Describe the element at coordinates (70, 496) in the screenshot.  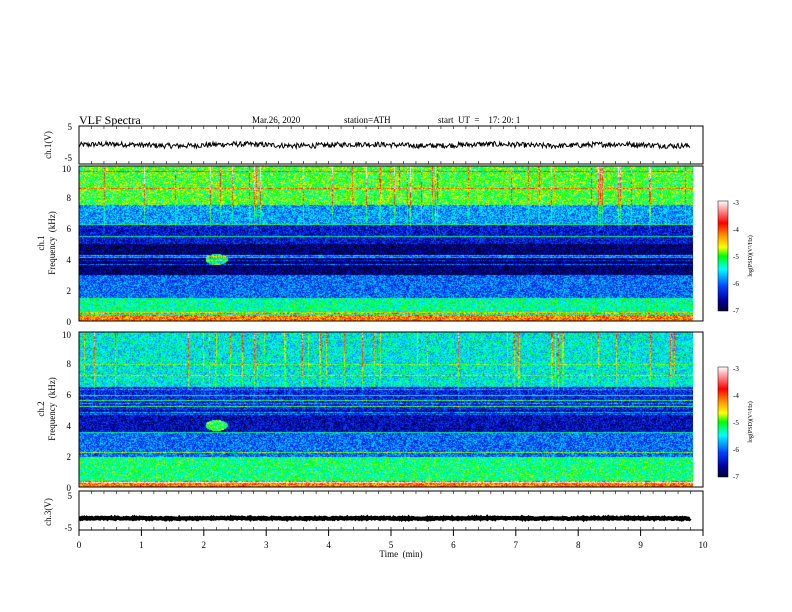
I see `ch3-ytick-top: 5` at that location.